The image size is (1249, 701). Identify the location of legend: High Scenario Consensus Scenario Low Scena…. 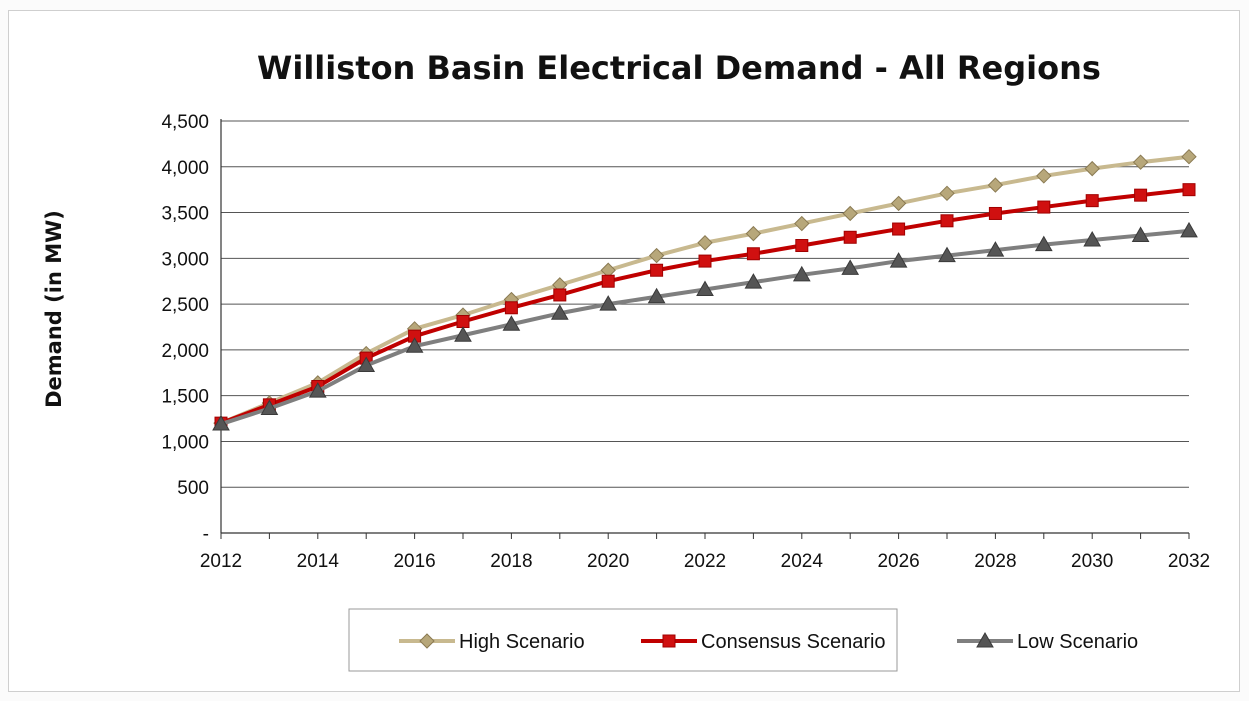
(743, 640).